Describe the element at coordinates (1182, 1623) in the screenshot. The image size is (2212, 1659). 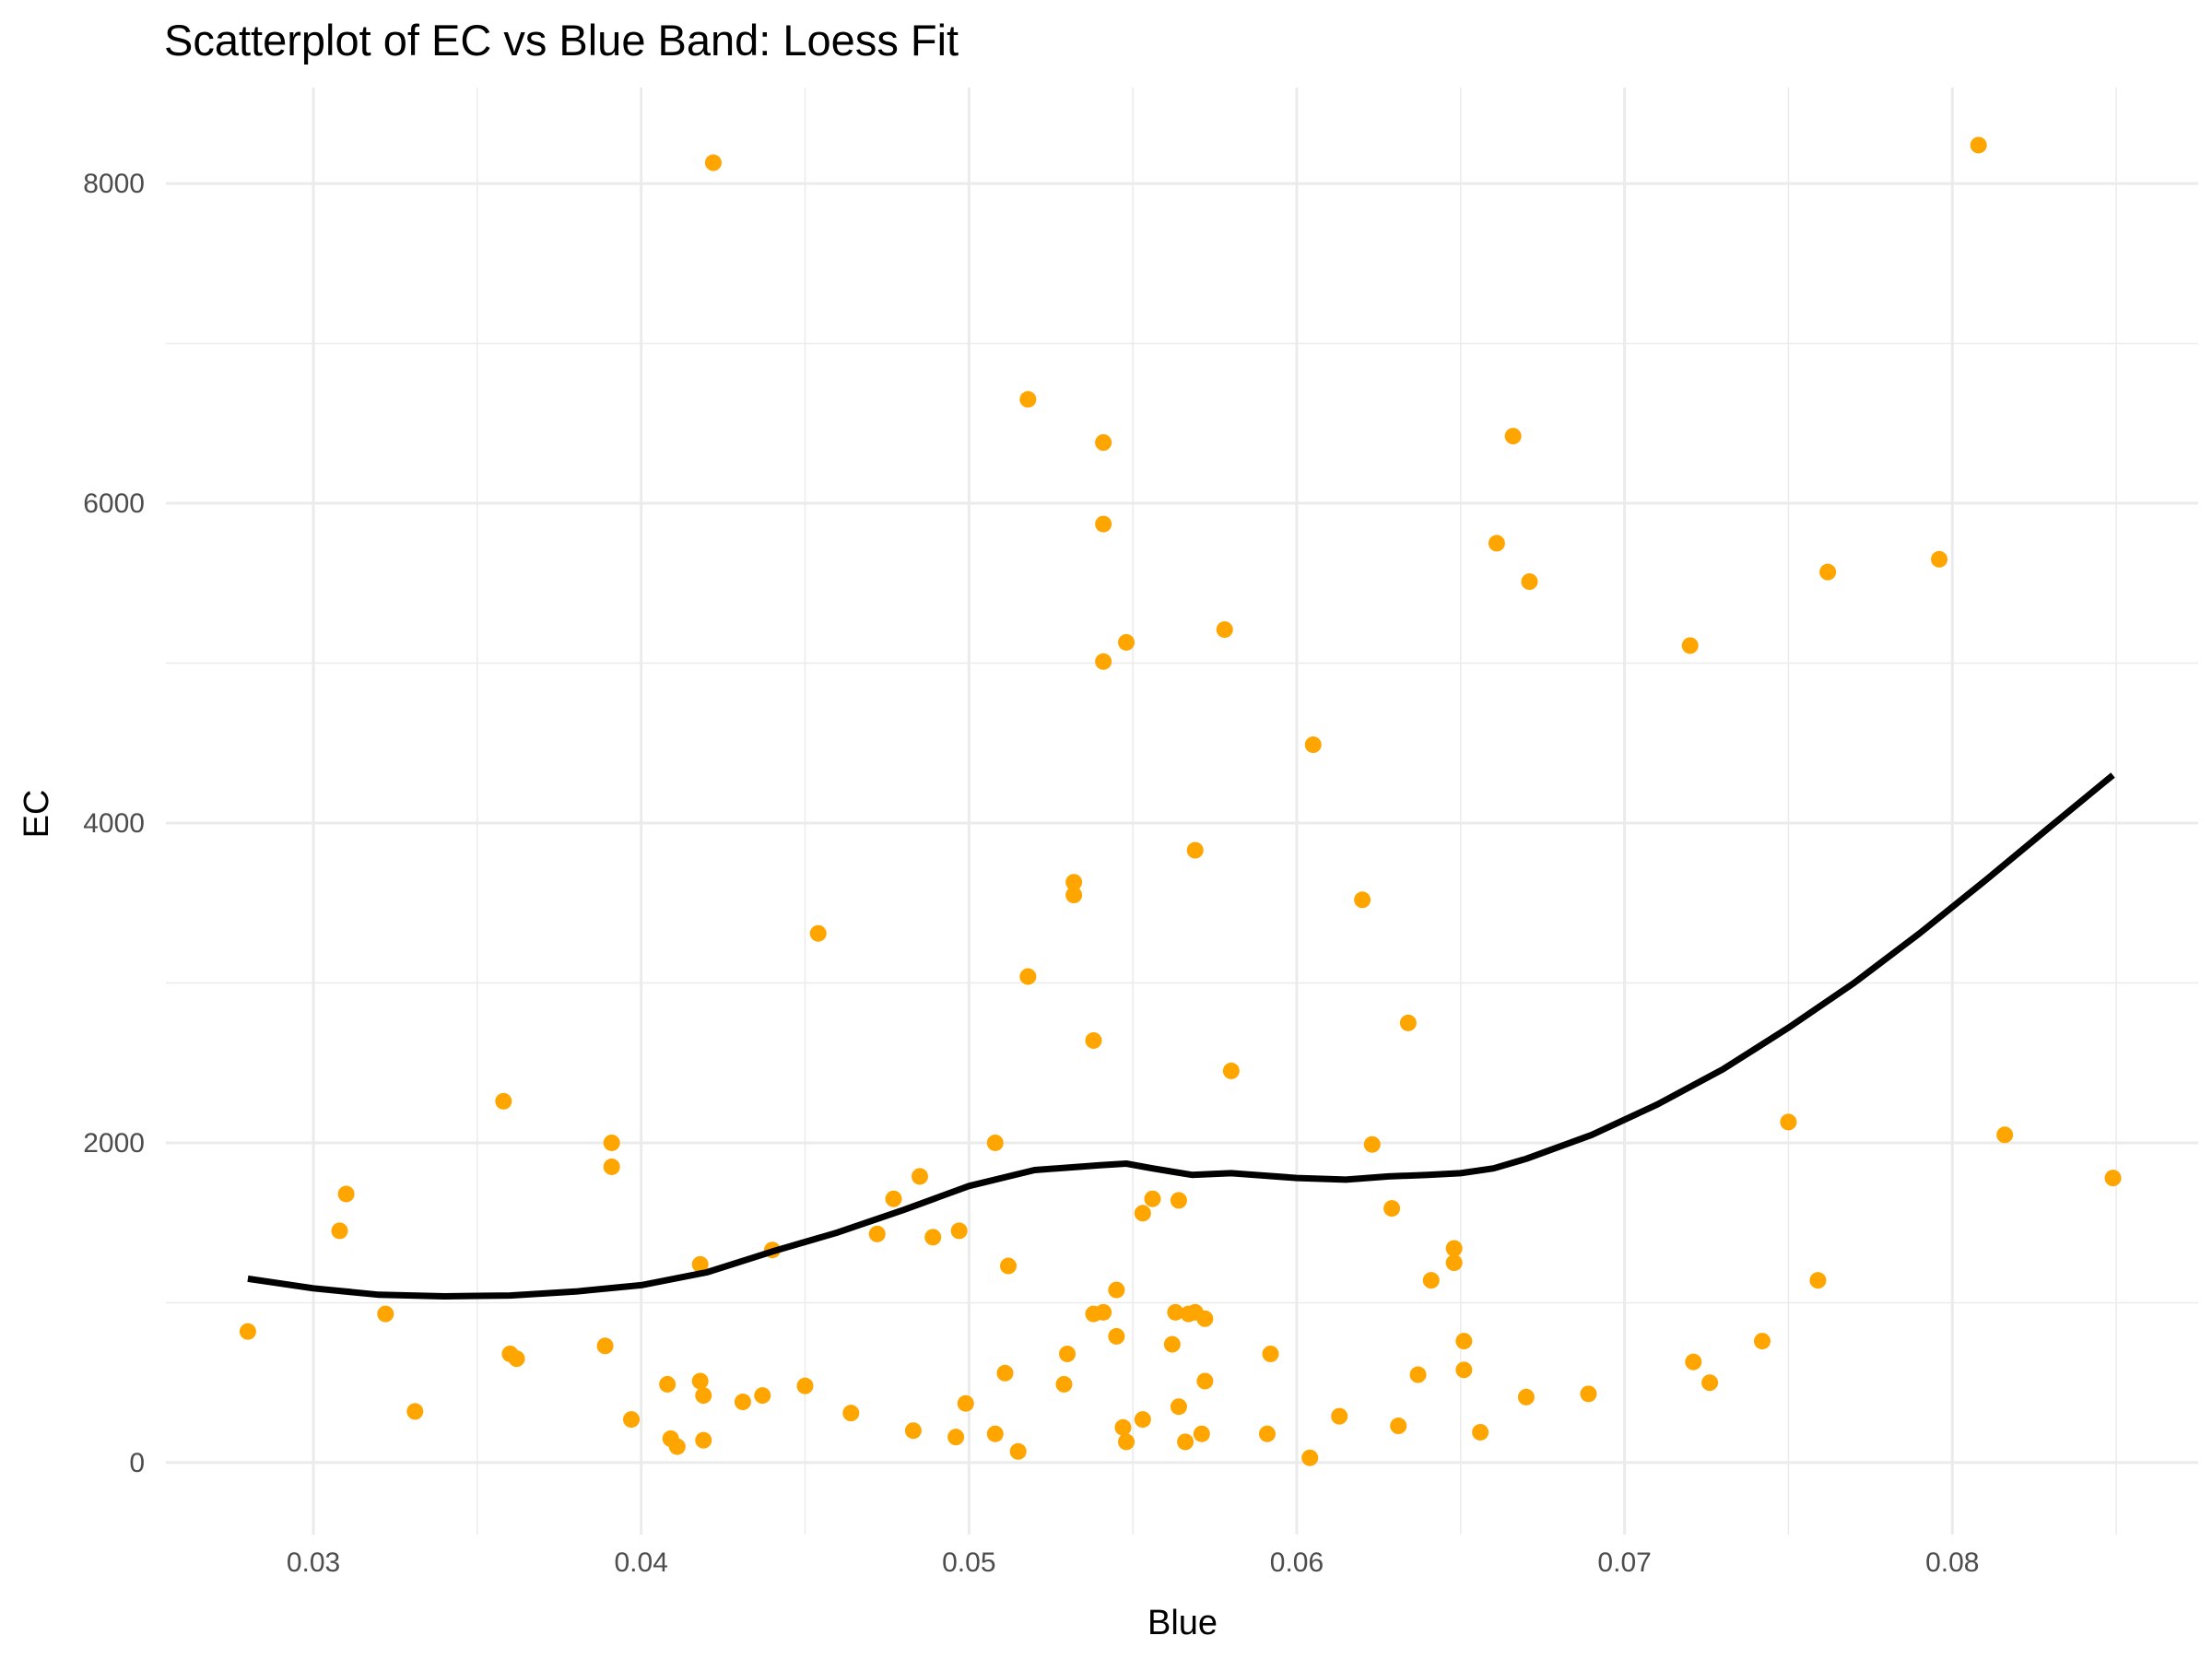
I see `x-axis-title: Blue` at that location.